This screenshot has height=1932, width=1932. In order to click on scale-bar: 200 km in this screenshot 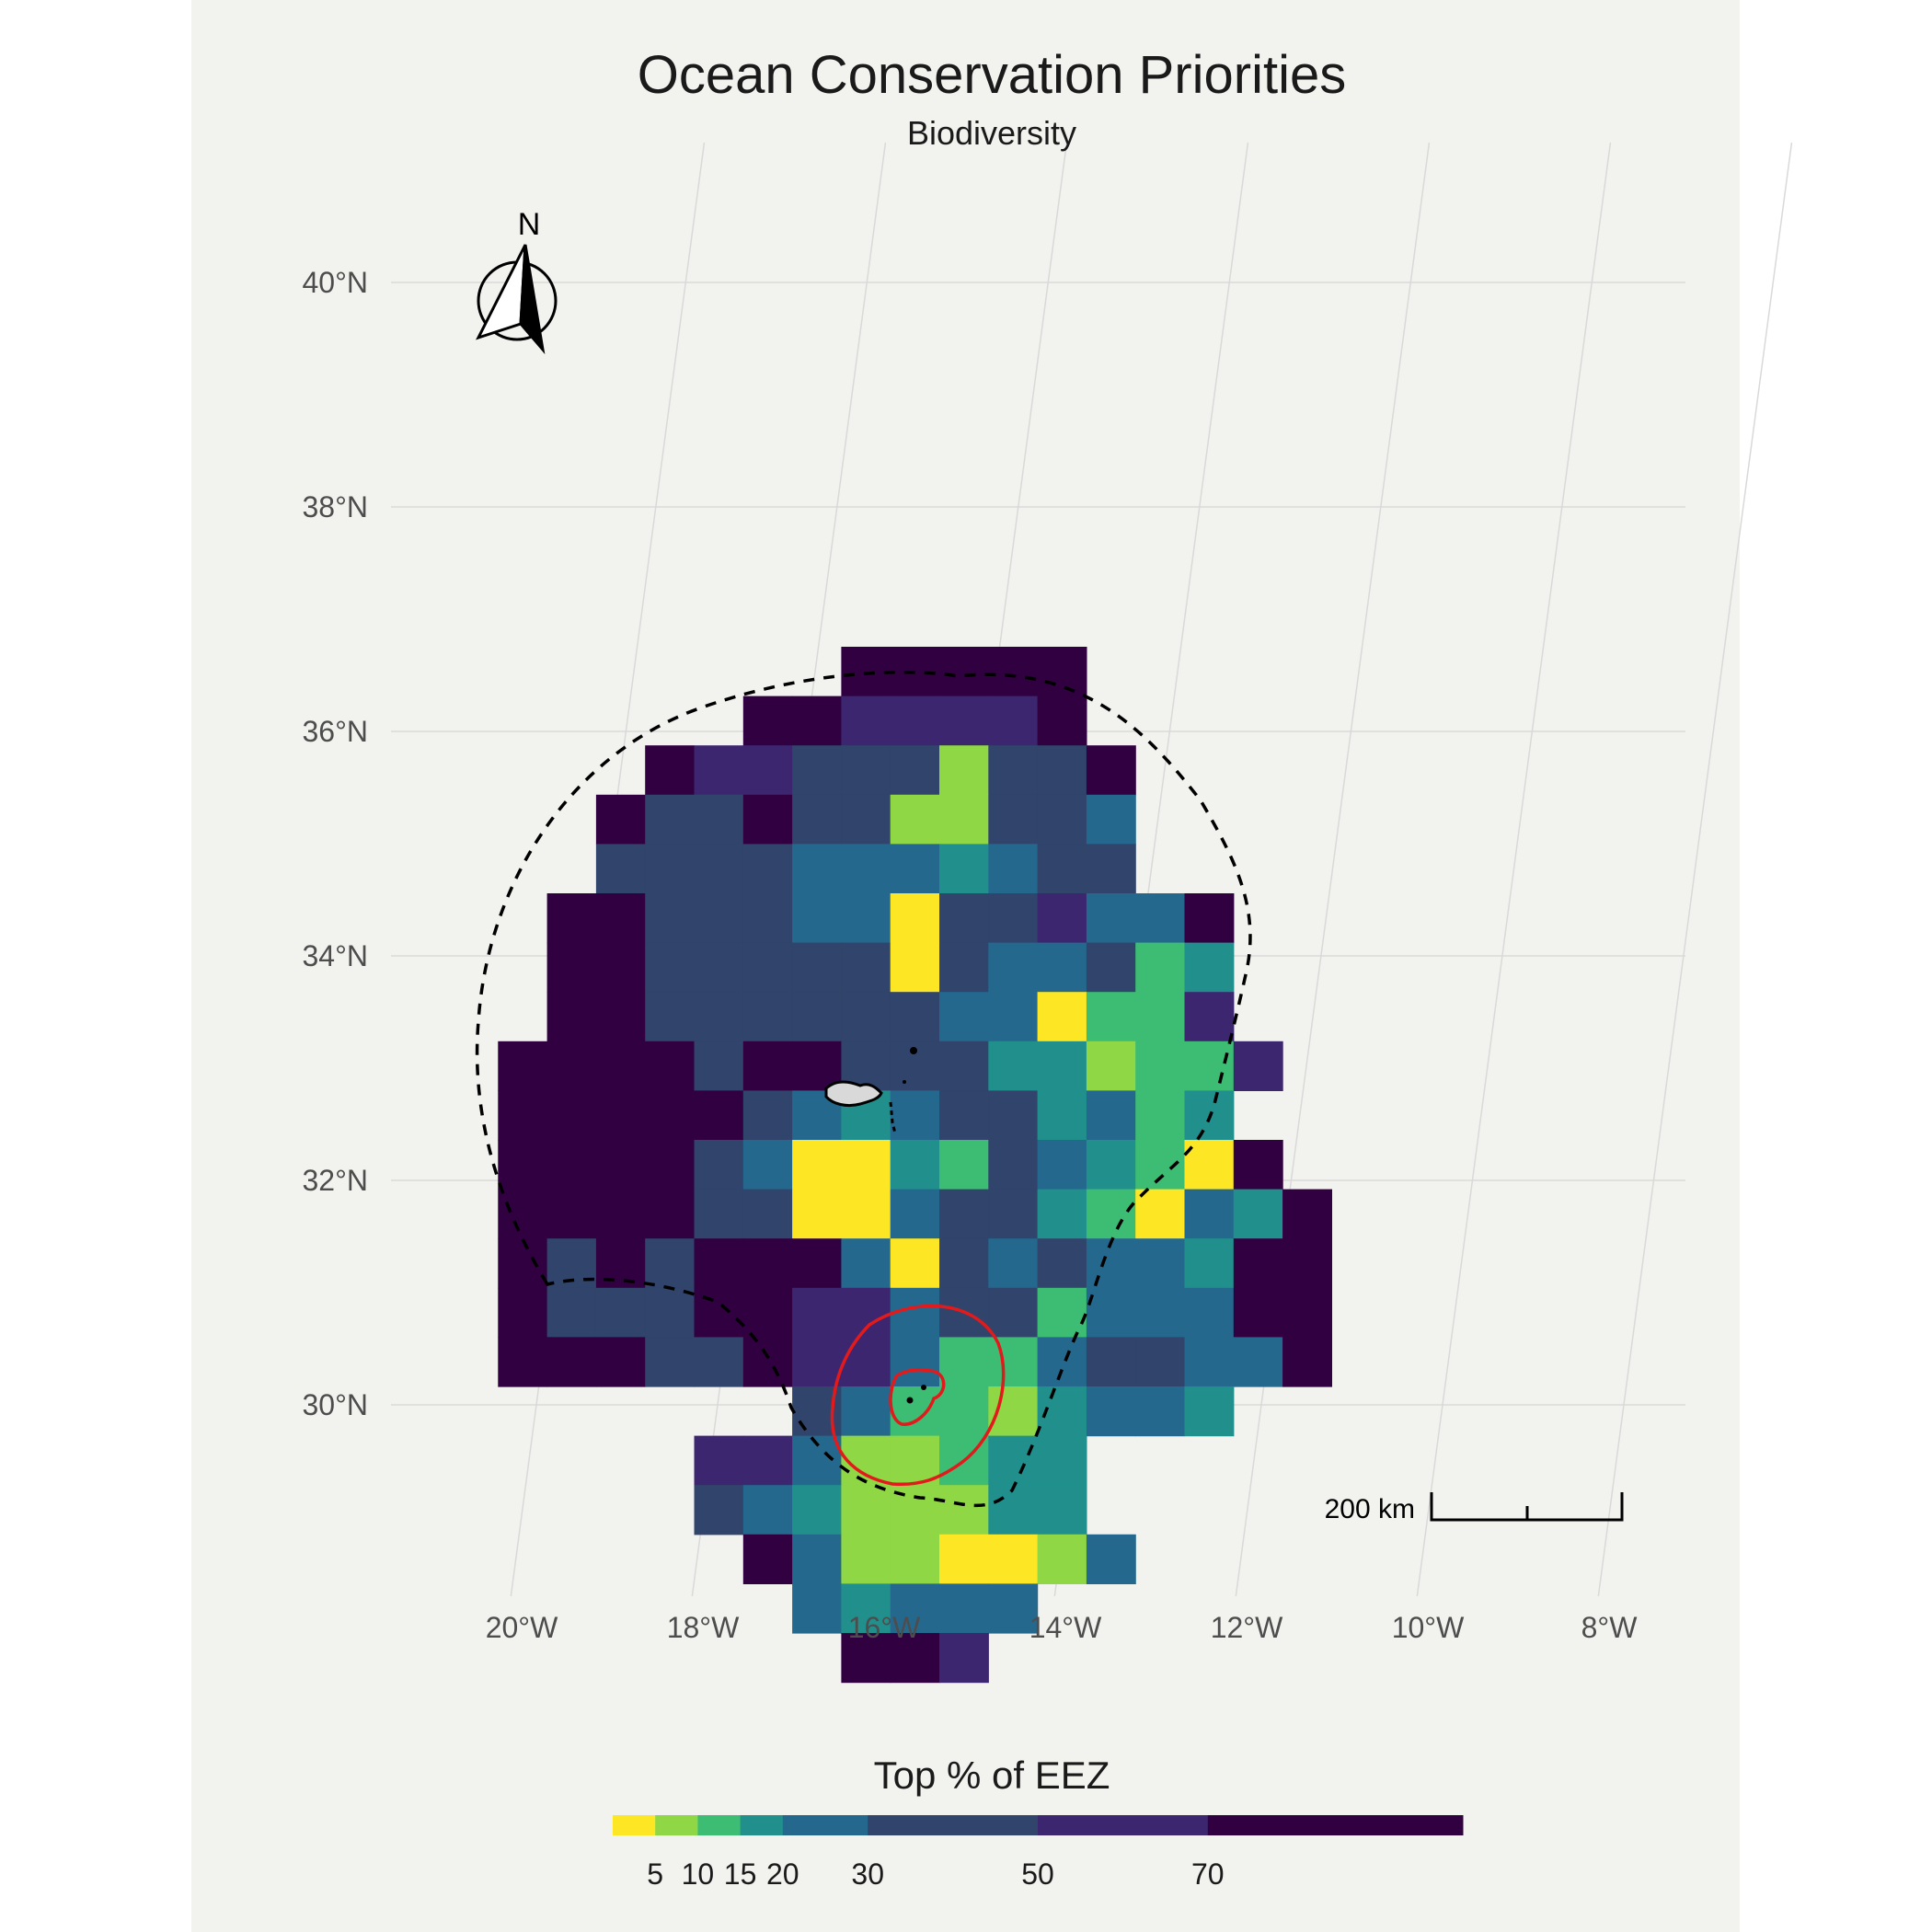, I will do `click(1474, 1508)`.